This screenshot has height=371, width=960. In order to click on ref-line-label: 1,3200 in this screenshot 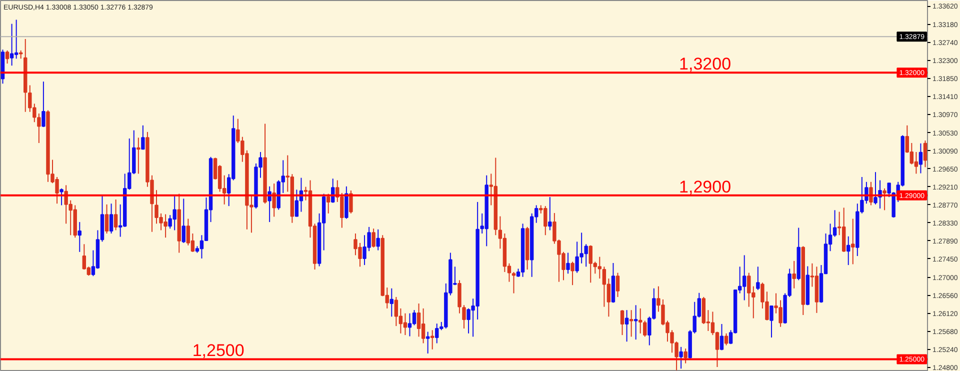, I will do `click(705, 64)`.